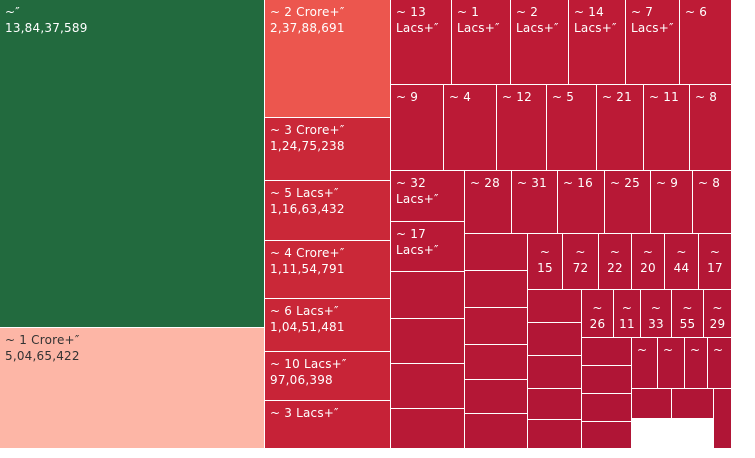 The height and width of the screenshot is (458, 755). What do you see at coordinates (307, 253) in the screenshot?
I see `tile-label: ~ 4 Crore+″` at bounding box center [307, 253].